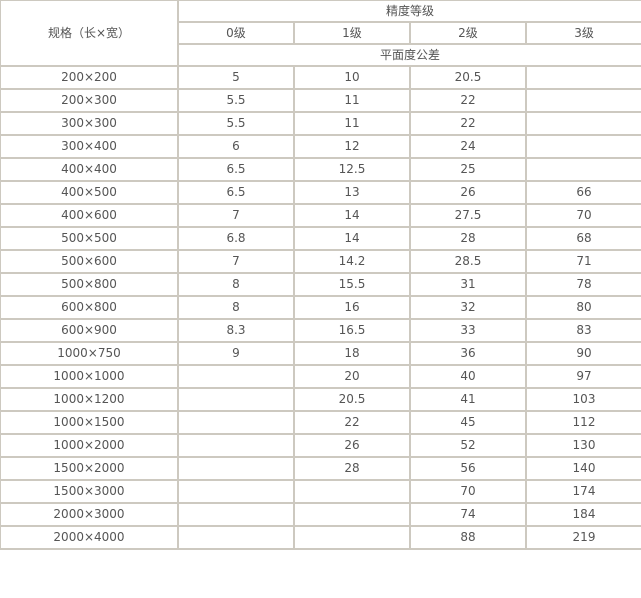 This screenshot has height=598, width=641. What do you see at coordinates (468, 330) in the screenshot?
I see `tolerance-cell: 33` at bounding box center [468, 330].